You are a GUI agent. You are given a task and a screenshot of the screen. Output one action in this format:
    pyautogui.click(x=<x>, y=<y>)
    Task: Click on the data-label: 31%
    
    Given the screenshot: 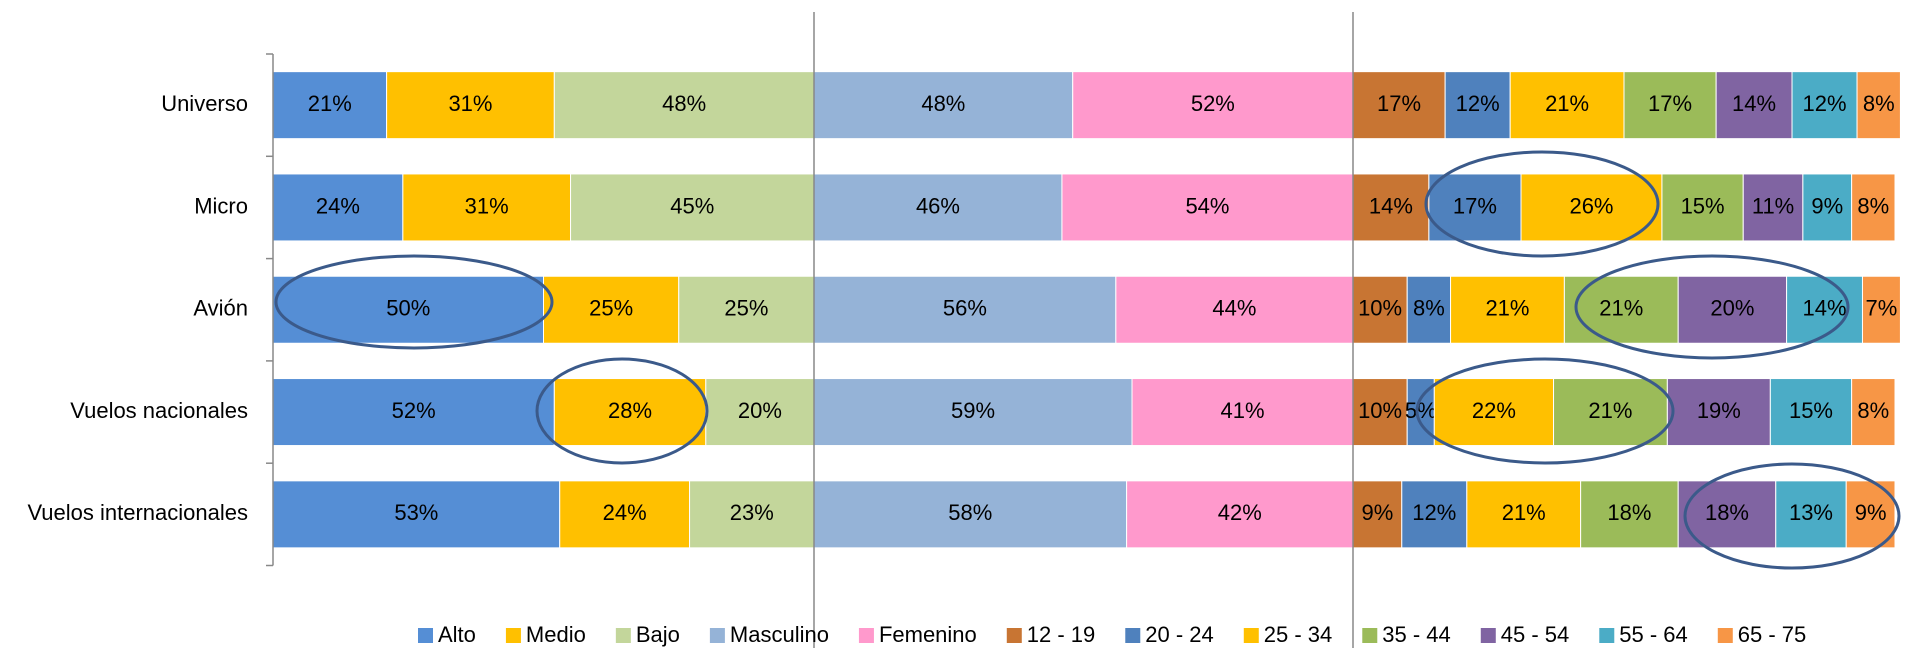 What is the action you would take?
    pyautogui.click(x=487, y=205)
    